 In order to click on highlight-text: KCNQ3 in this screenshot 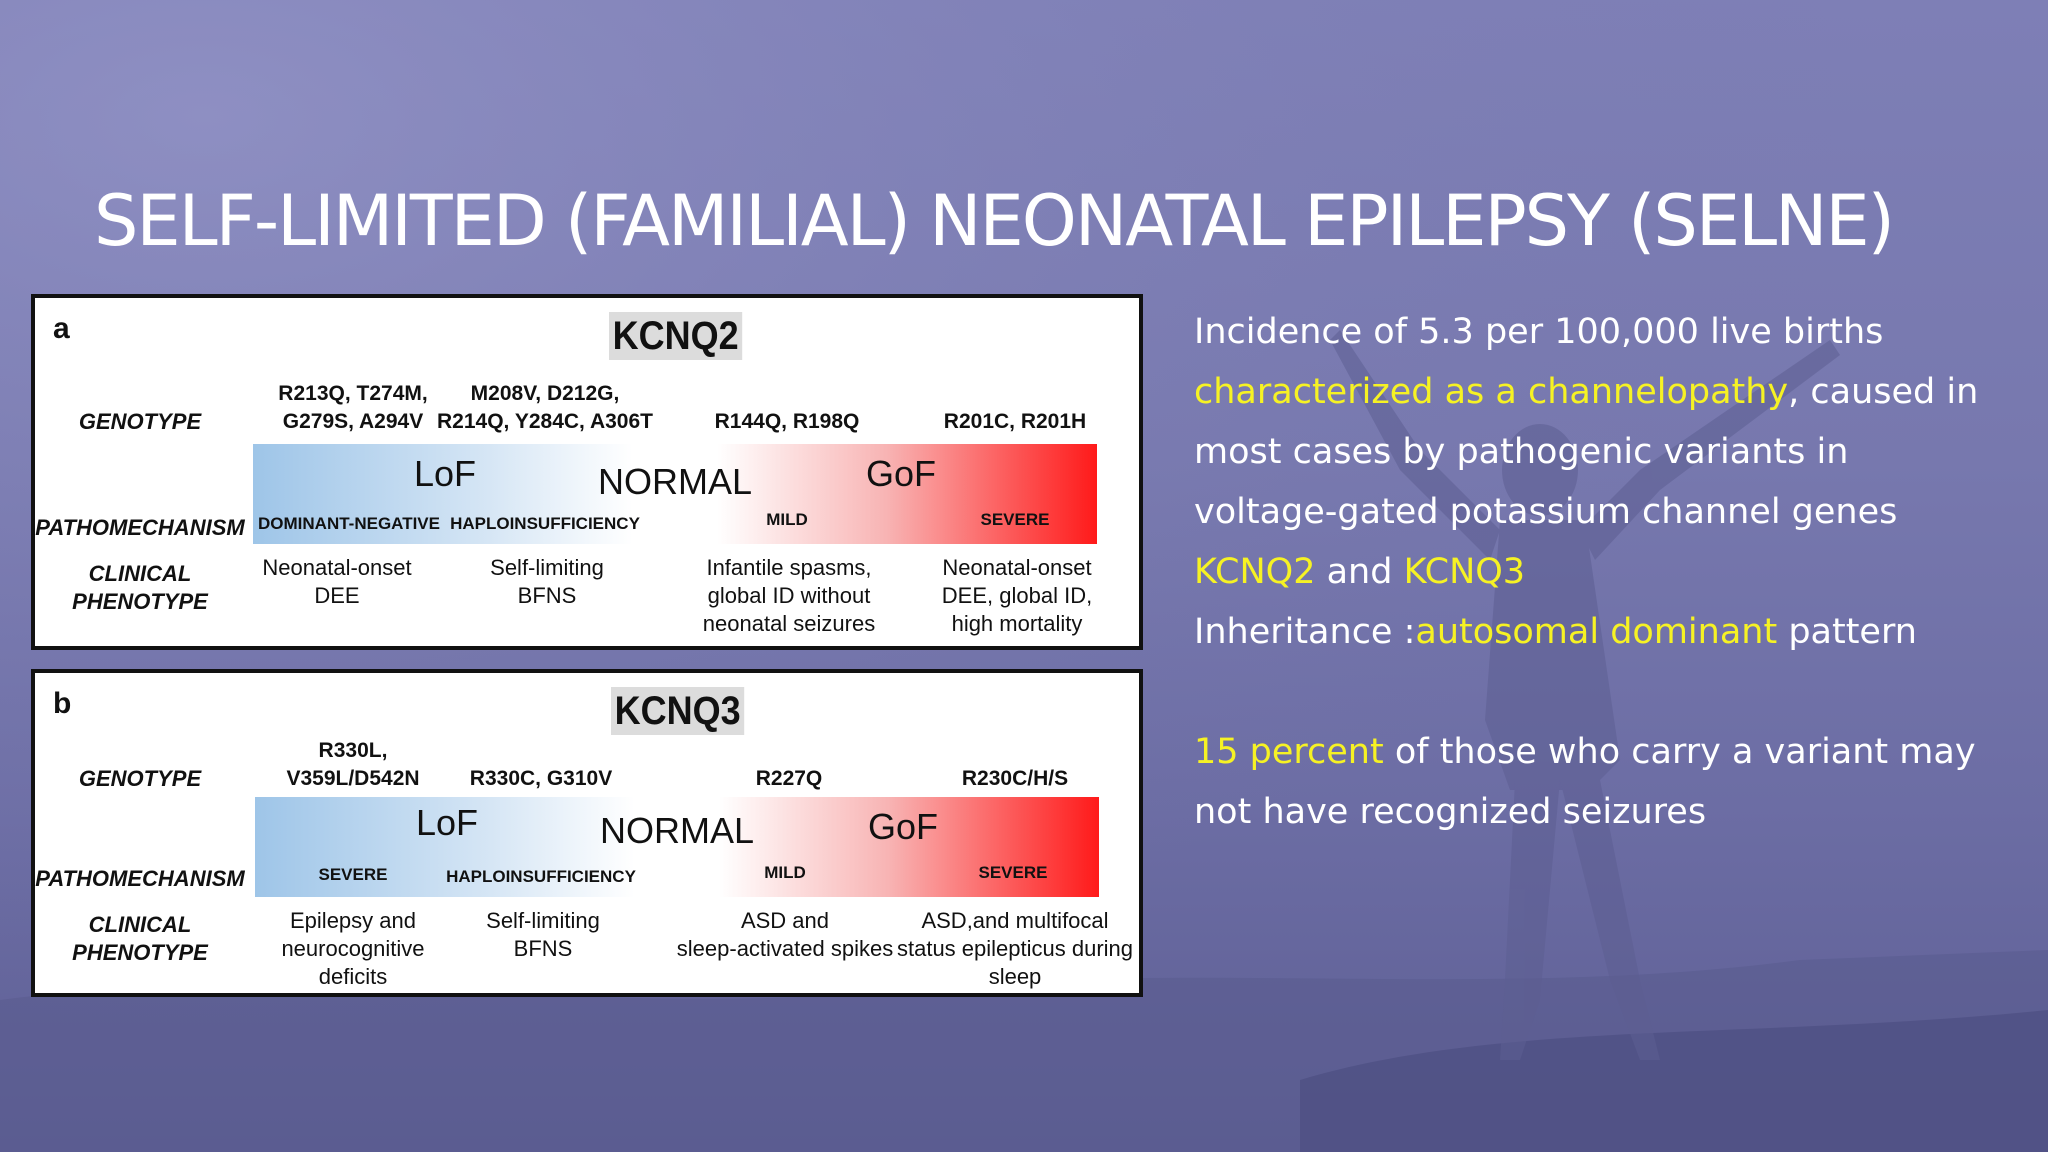, I will do `click(1464, 572)`.